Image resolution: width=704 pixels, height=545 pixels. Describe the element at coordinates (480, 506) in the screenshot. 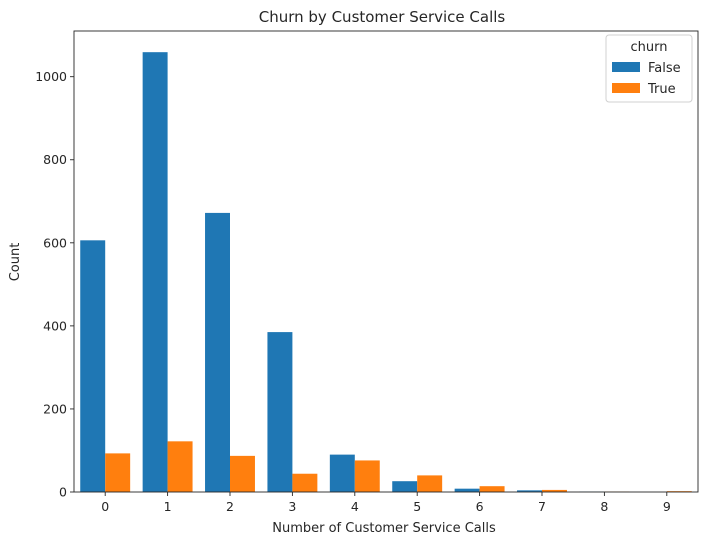

I see `x-tick-label: 6` at that location.